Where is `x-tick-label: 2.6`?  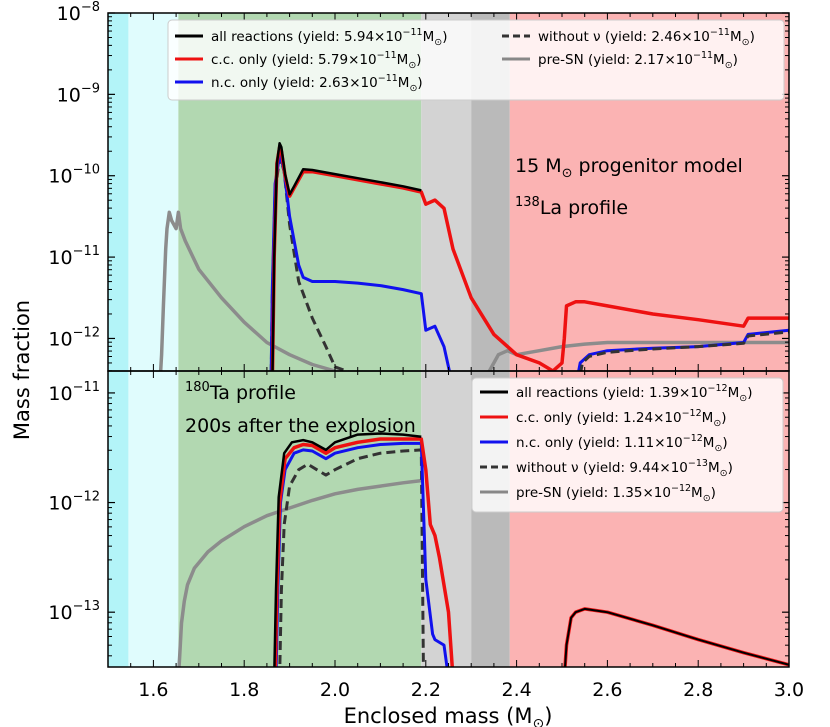
x-tick-label: 2.6 is located at coordinates (607, 690).